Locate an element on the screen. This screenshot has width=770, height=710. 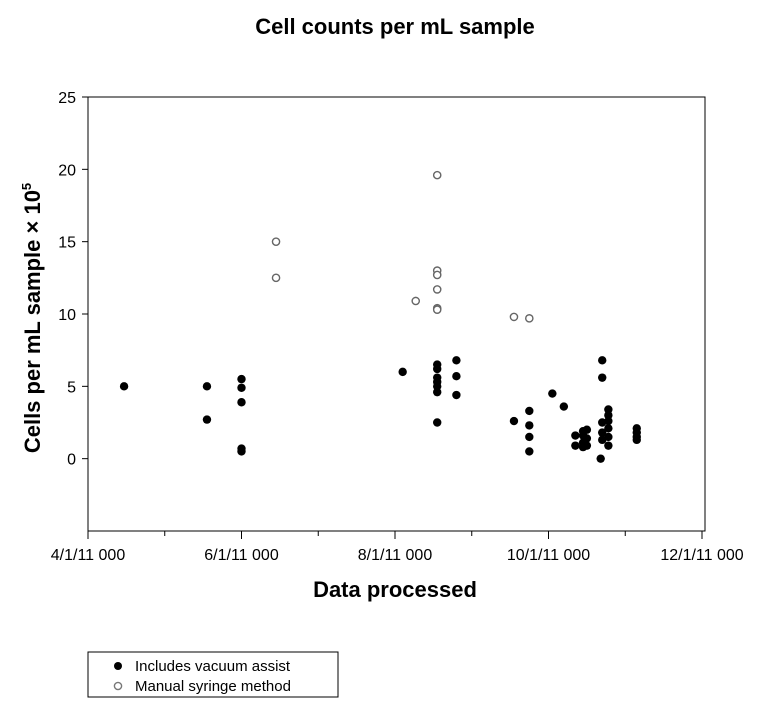
y-tick-label: 25 is located at coordinates (67, 98).